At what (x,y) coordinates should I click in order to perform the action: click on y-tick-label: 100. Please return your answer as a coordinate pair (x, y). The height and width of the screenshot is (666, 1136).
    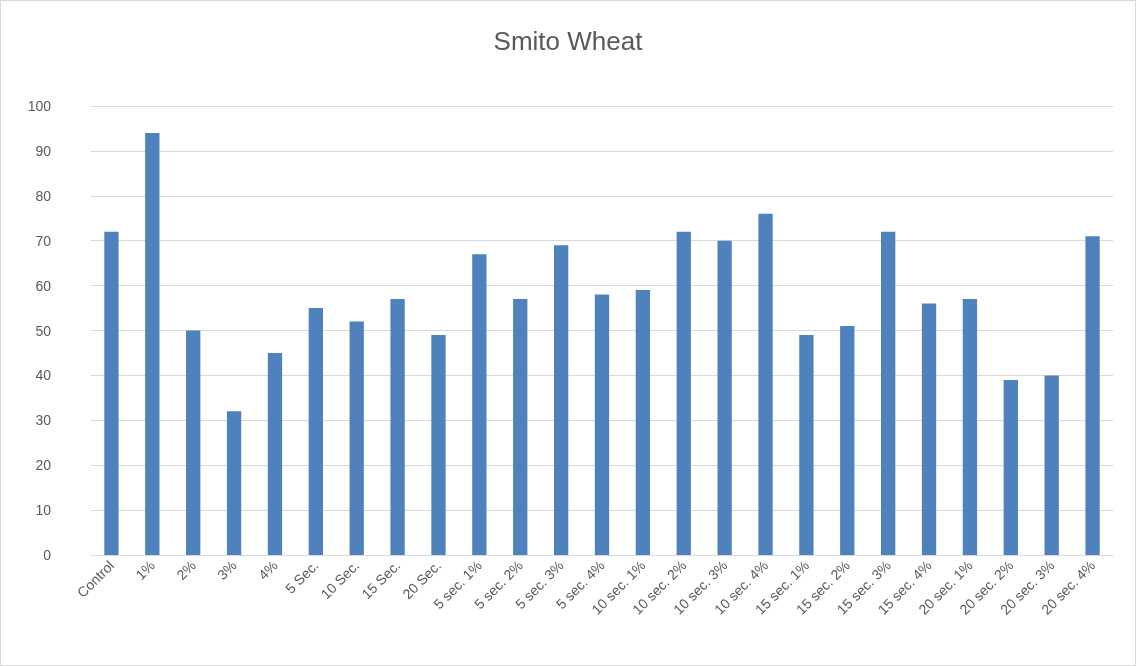
    Looking at the image, I should click on (39, 106).